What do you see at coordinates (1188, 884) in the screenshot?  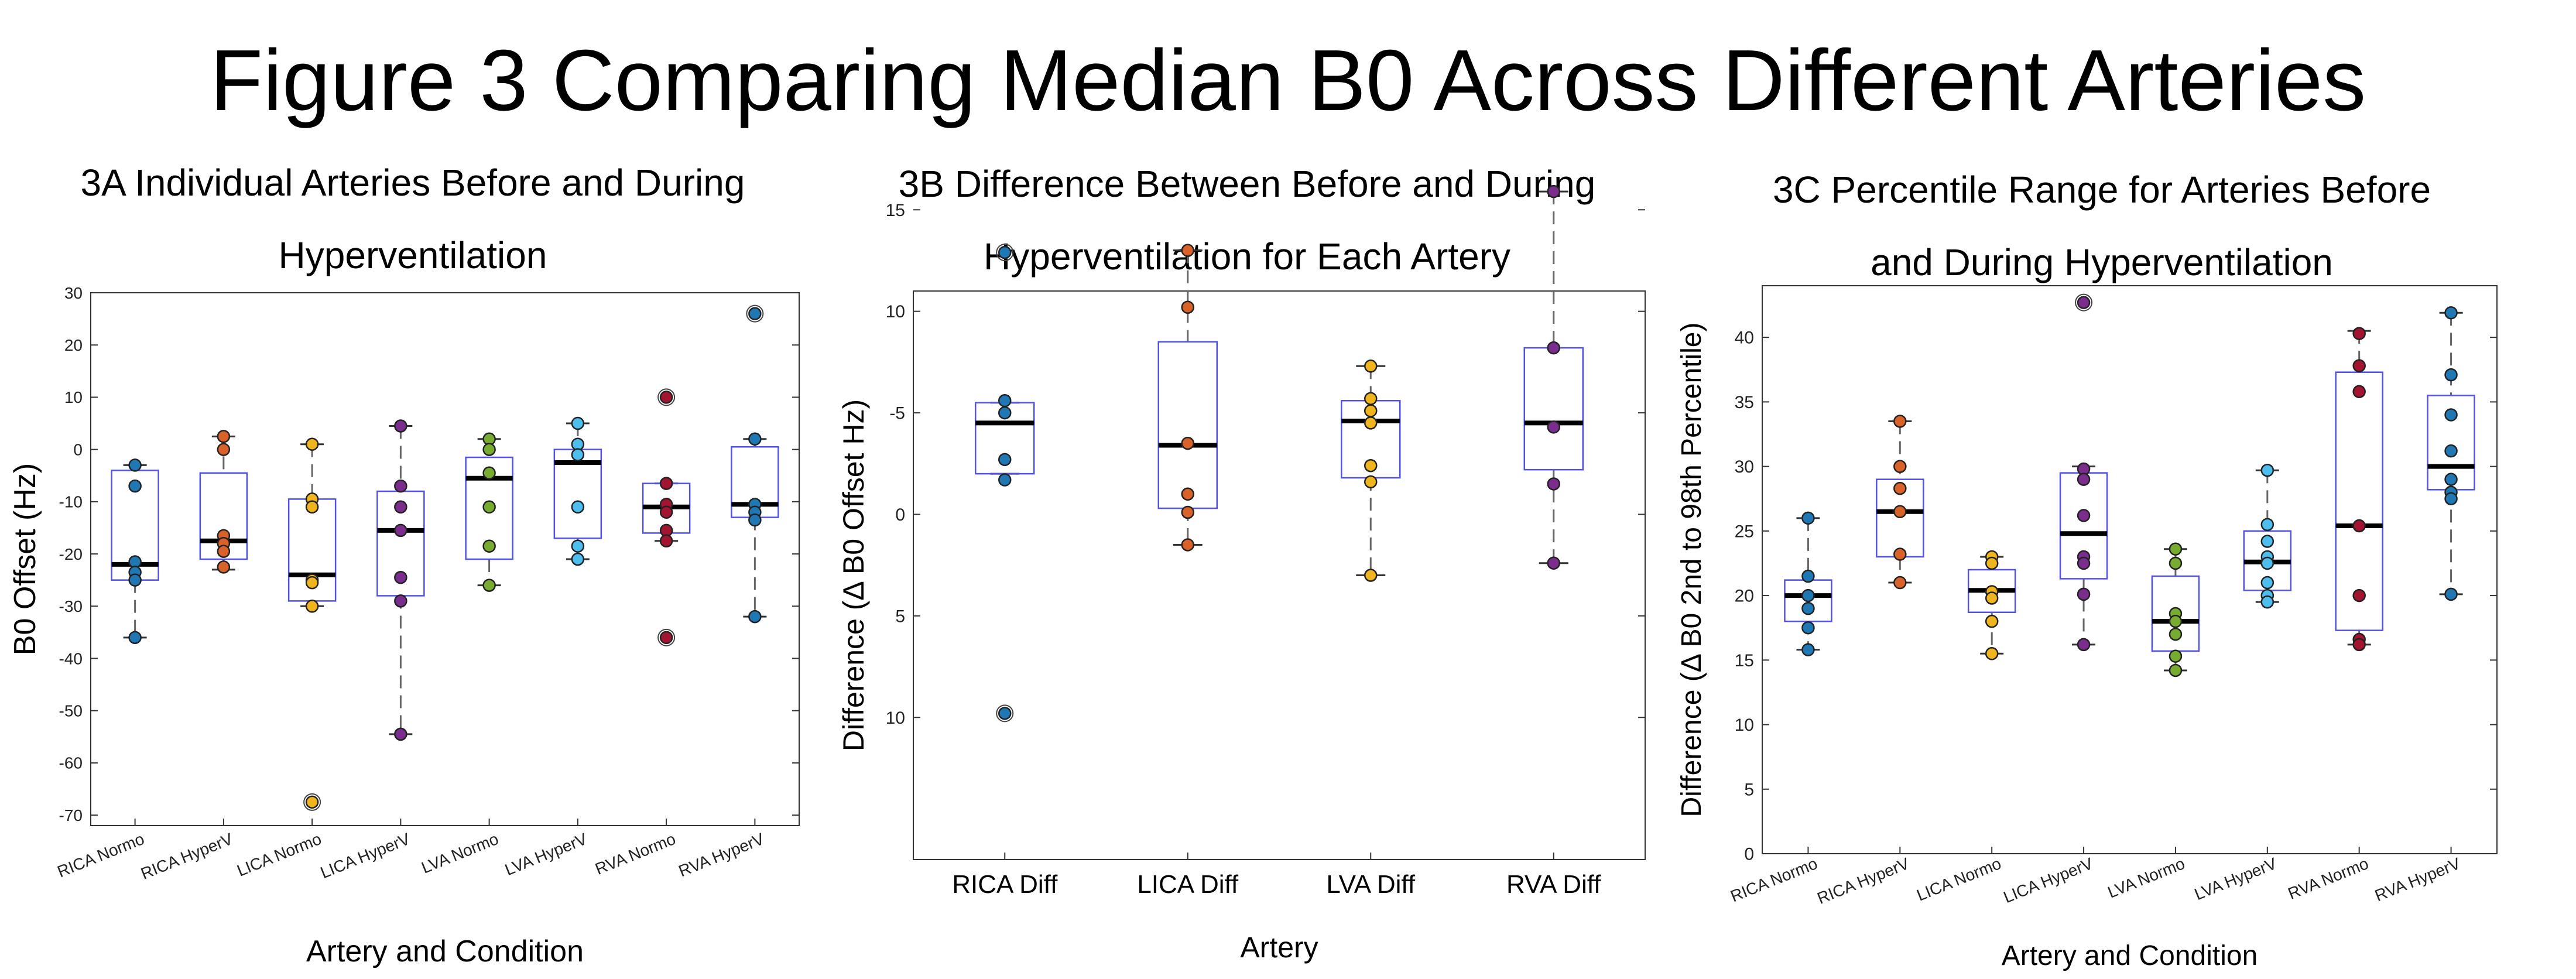 I see `category-label: LICA Diff` at bounding box center [1188, 884].